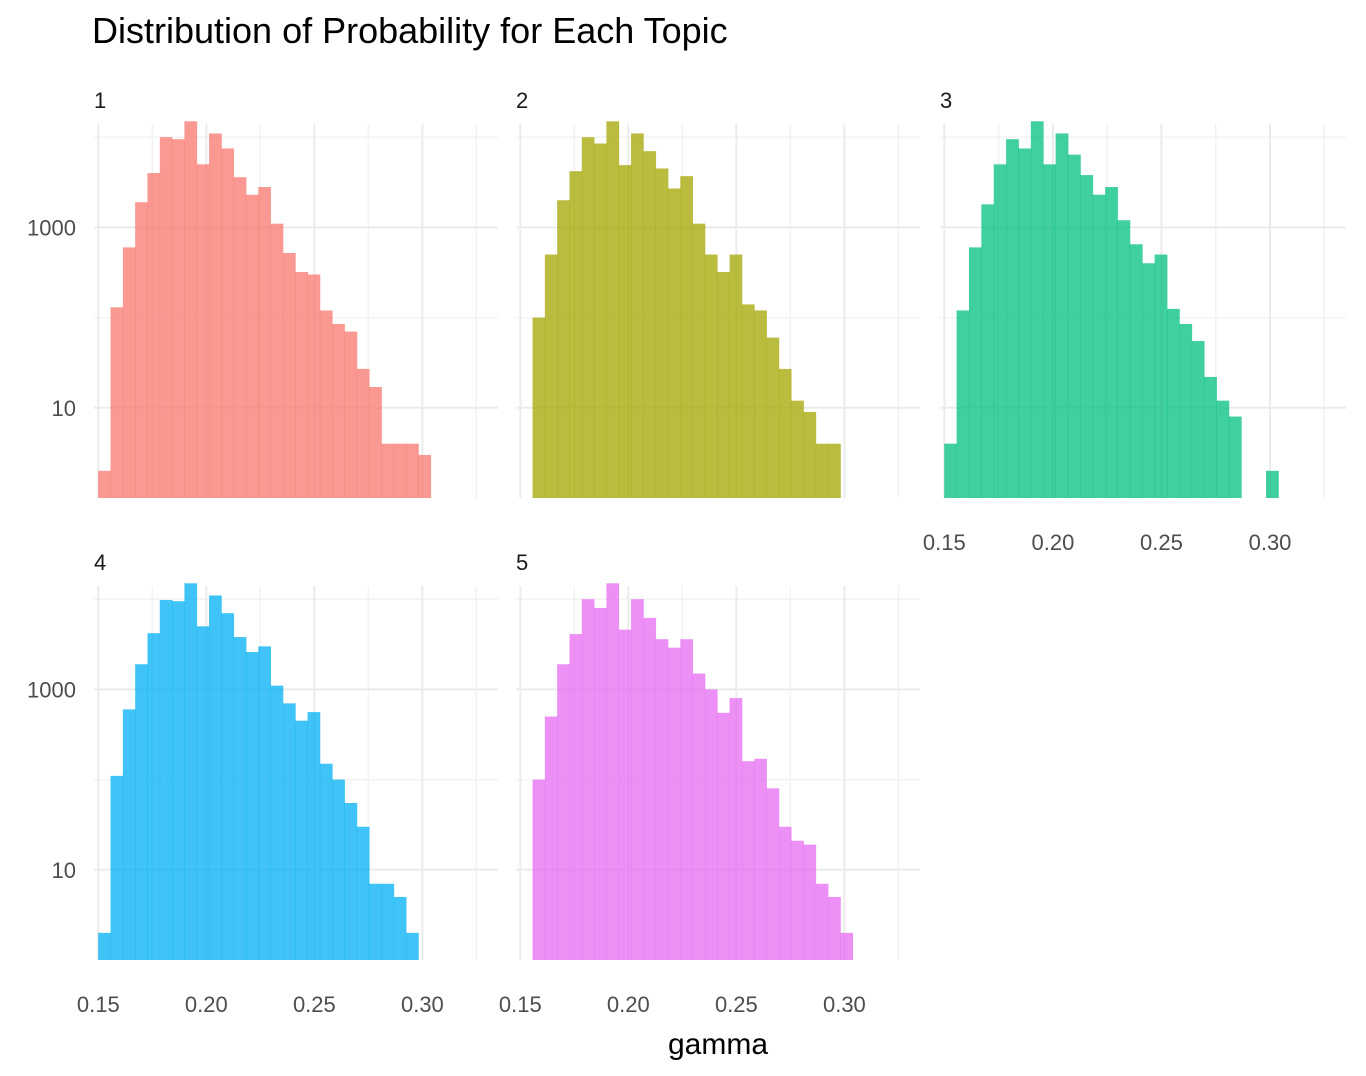  I want to click on y-tick-label: 1000, so click(51, 227).